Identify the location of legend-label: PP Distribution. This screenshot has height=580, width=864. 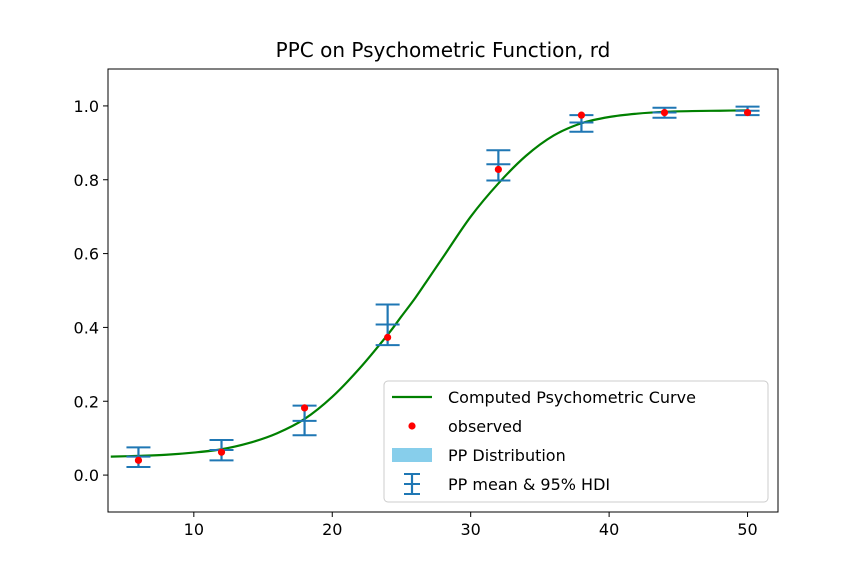
(507, 455).